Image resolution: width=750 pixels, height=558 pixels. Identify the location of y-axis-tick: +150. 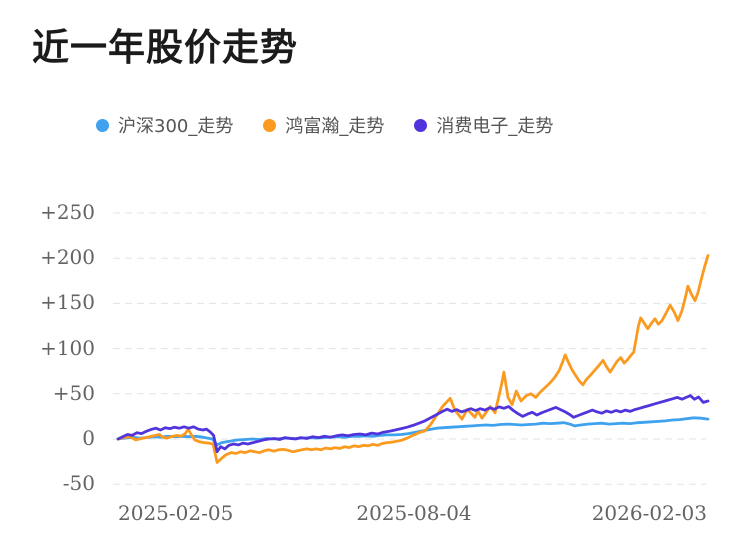
(67, 302).